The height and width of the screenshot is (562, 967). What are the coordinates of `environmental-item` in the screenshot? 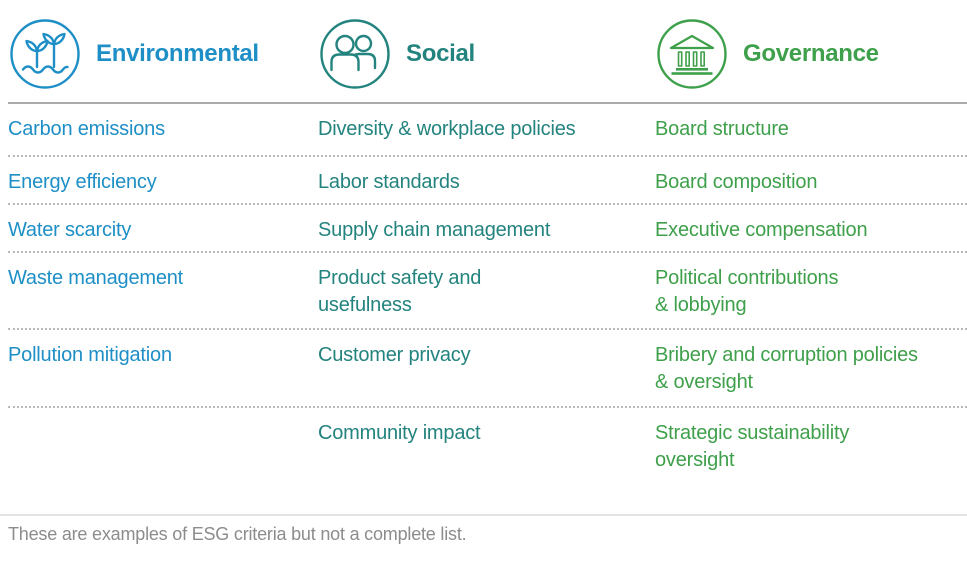 It's located at (163, 461).